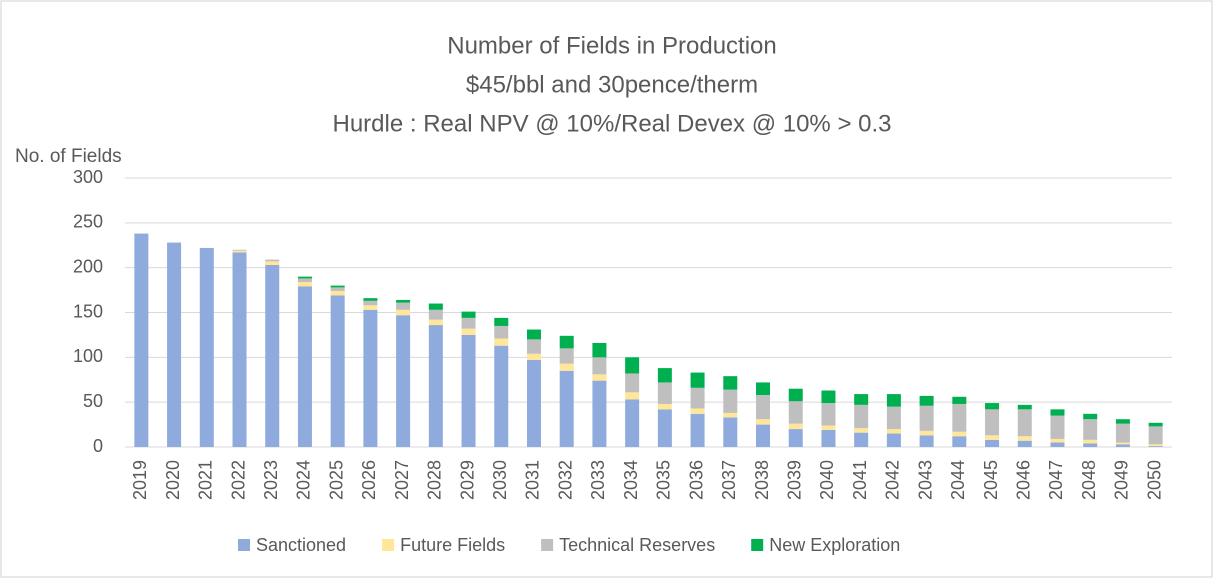 This screenshot has width=1214, height=579. What do you see at coordinates (794, 480) in the screenshot?
I see `x-tick-label: 2039` at bounding box center [794, 480].